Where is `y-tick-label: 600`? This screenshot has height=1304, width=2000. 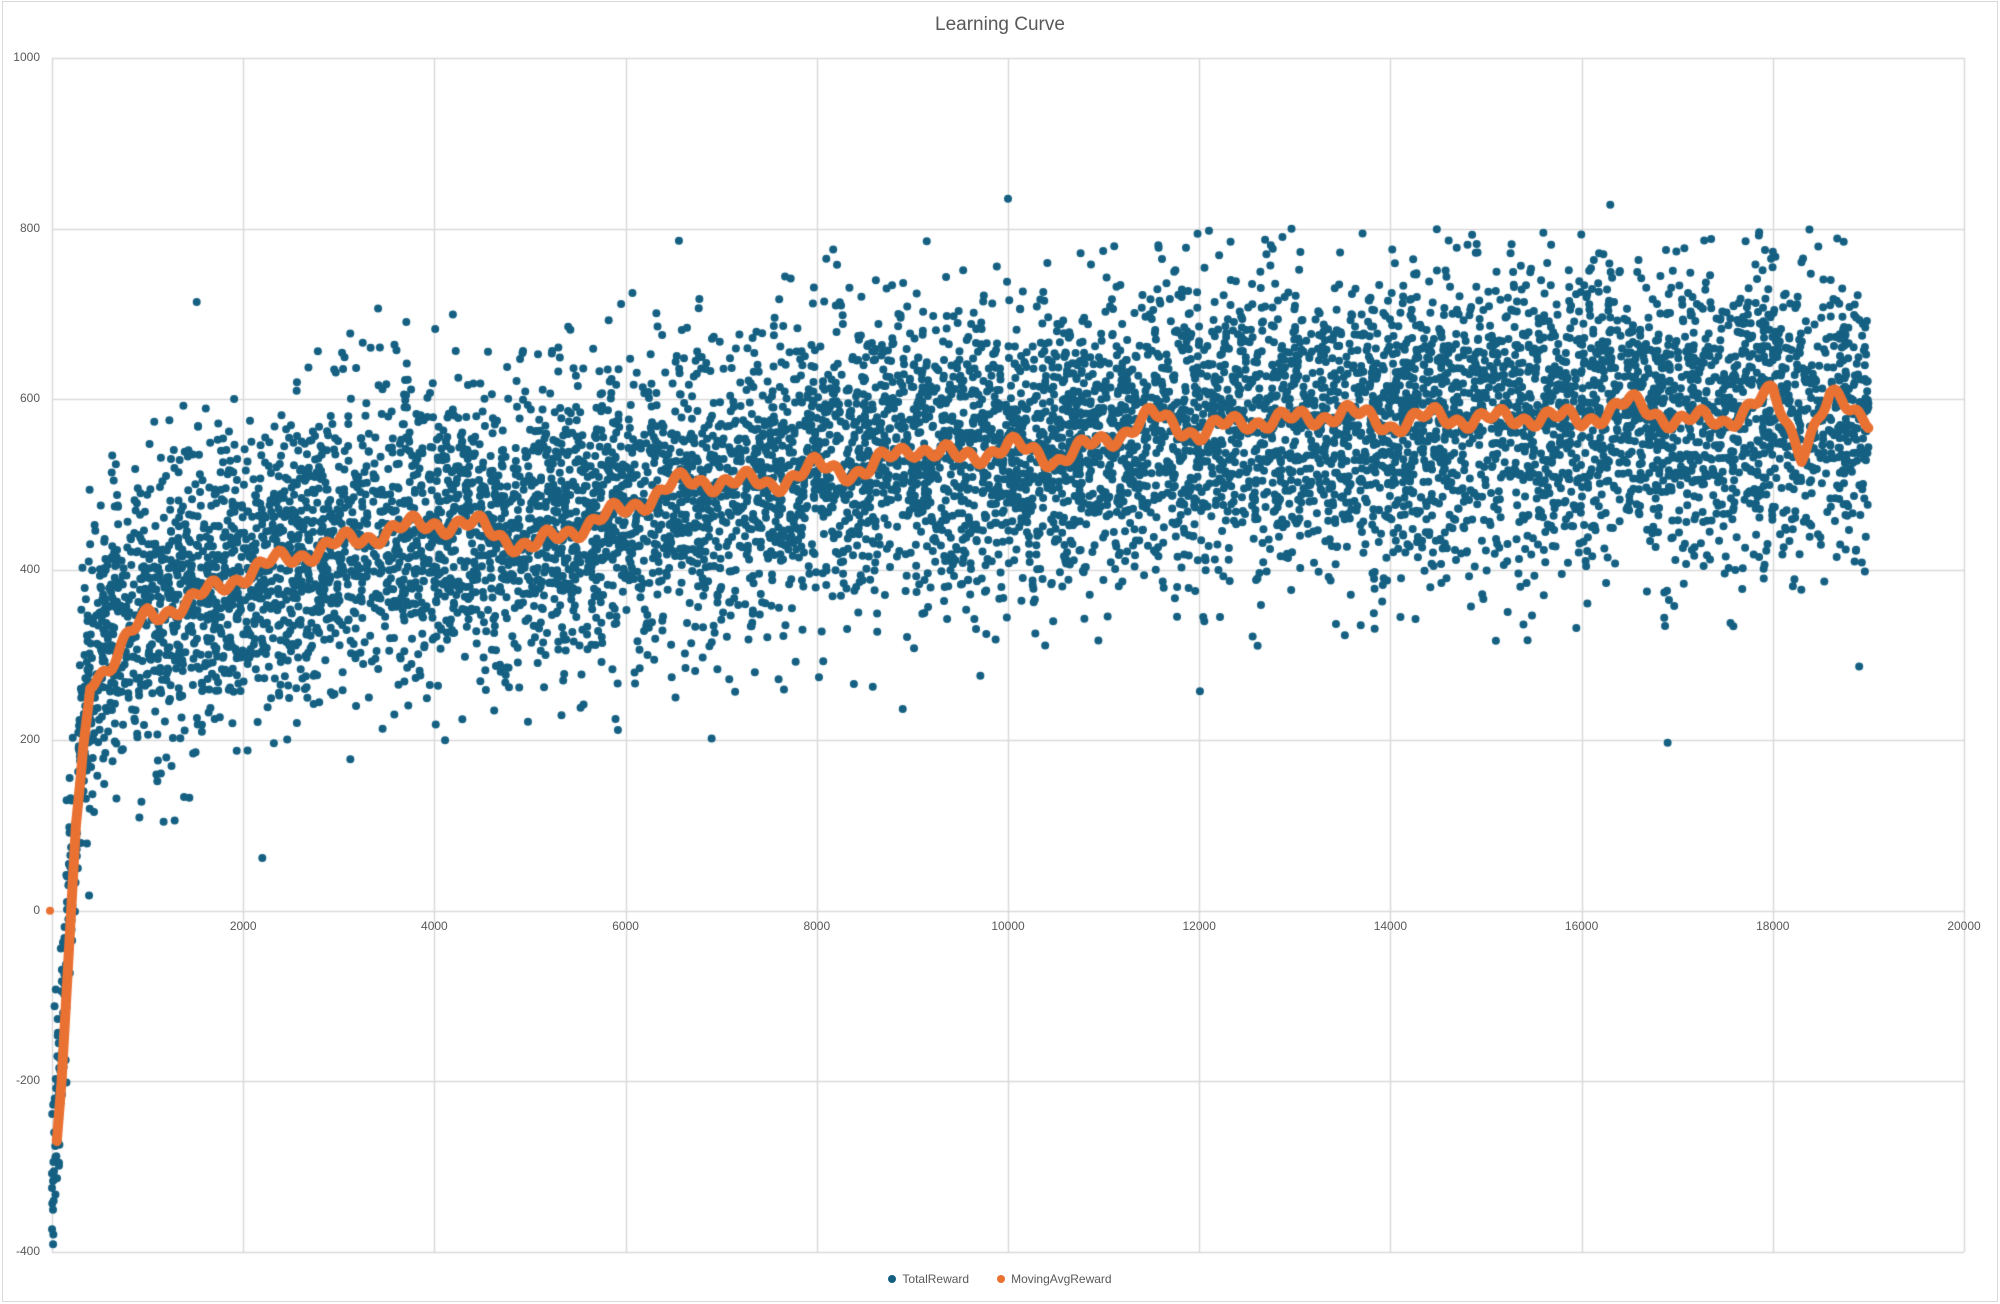
y-tick-label: 600 is located at coordinates (29, 398).